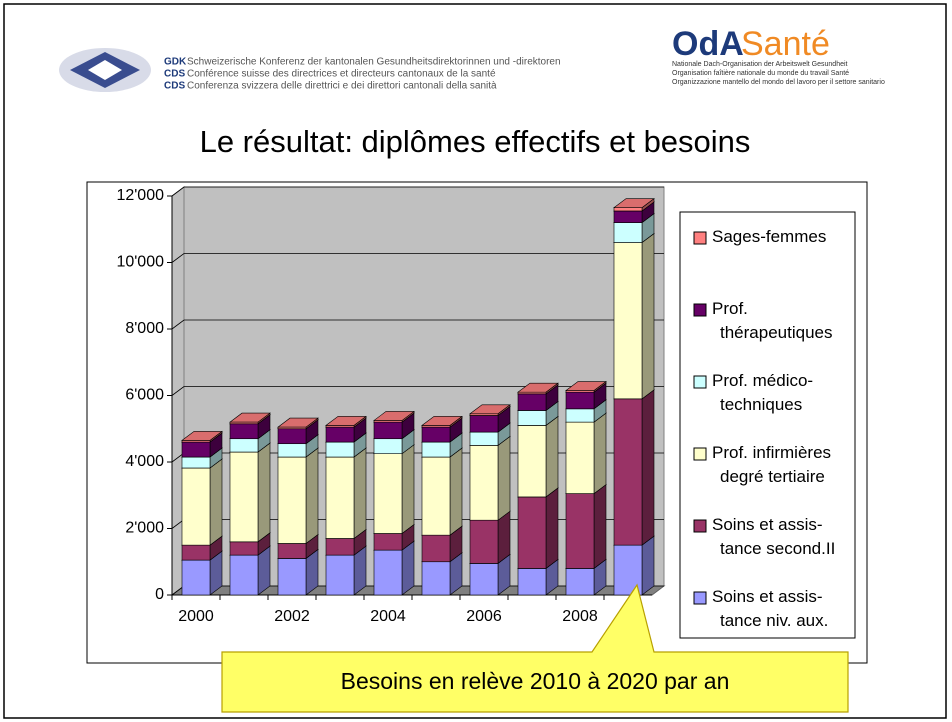 This screenshot has width=952, height=722. Describe the element at coordinates (535, 648) in the screenshot. I see `callout` at that location.